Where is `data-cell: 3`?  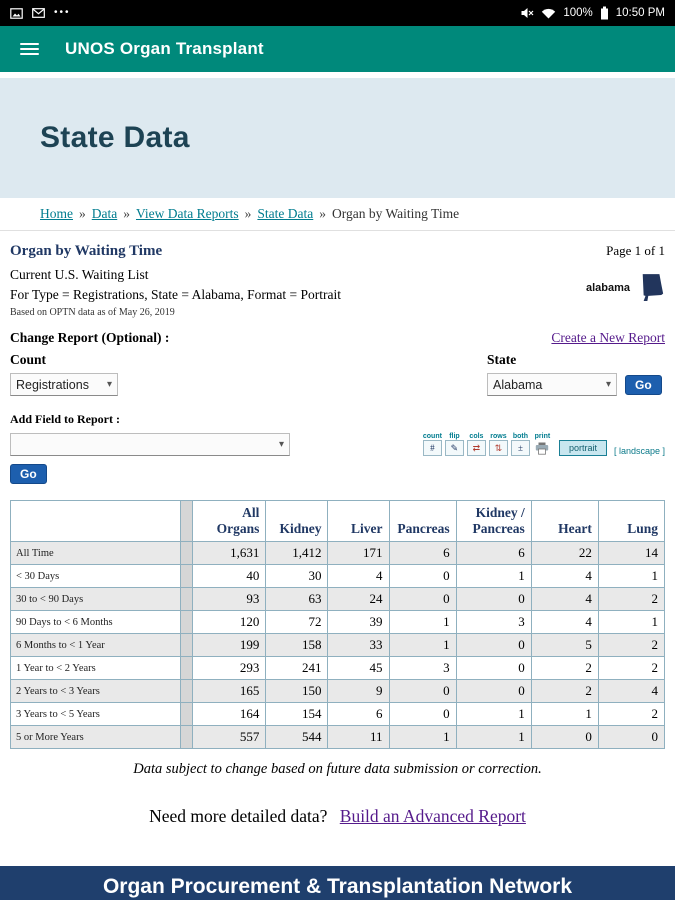
data-cell: 3 is located at coordinates (493, 622).